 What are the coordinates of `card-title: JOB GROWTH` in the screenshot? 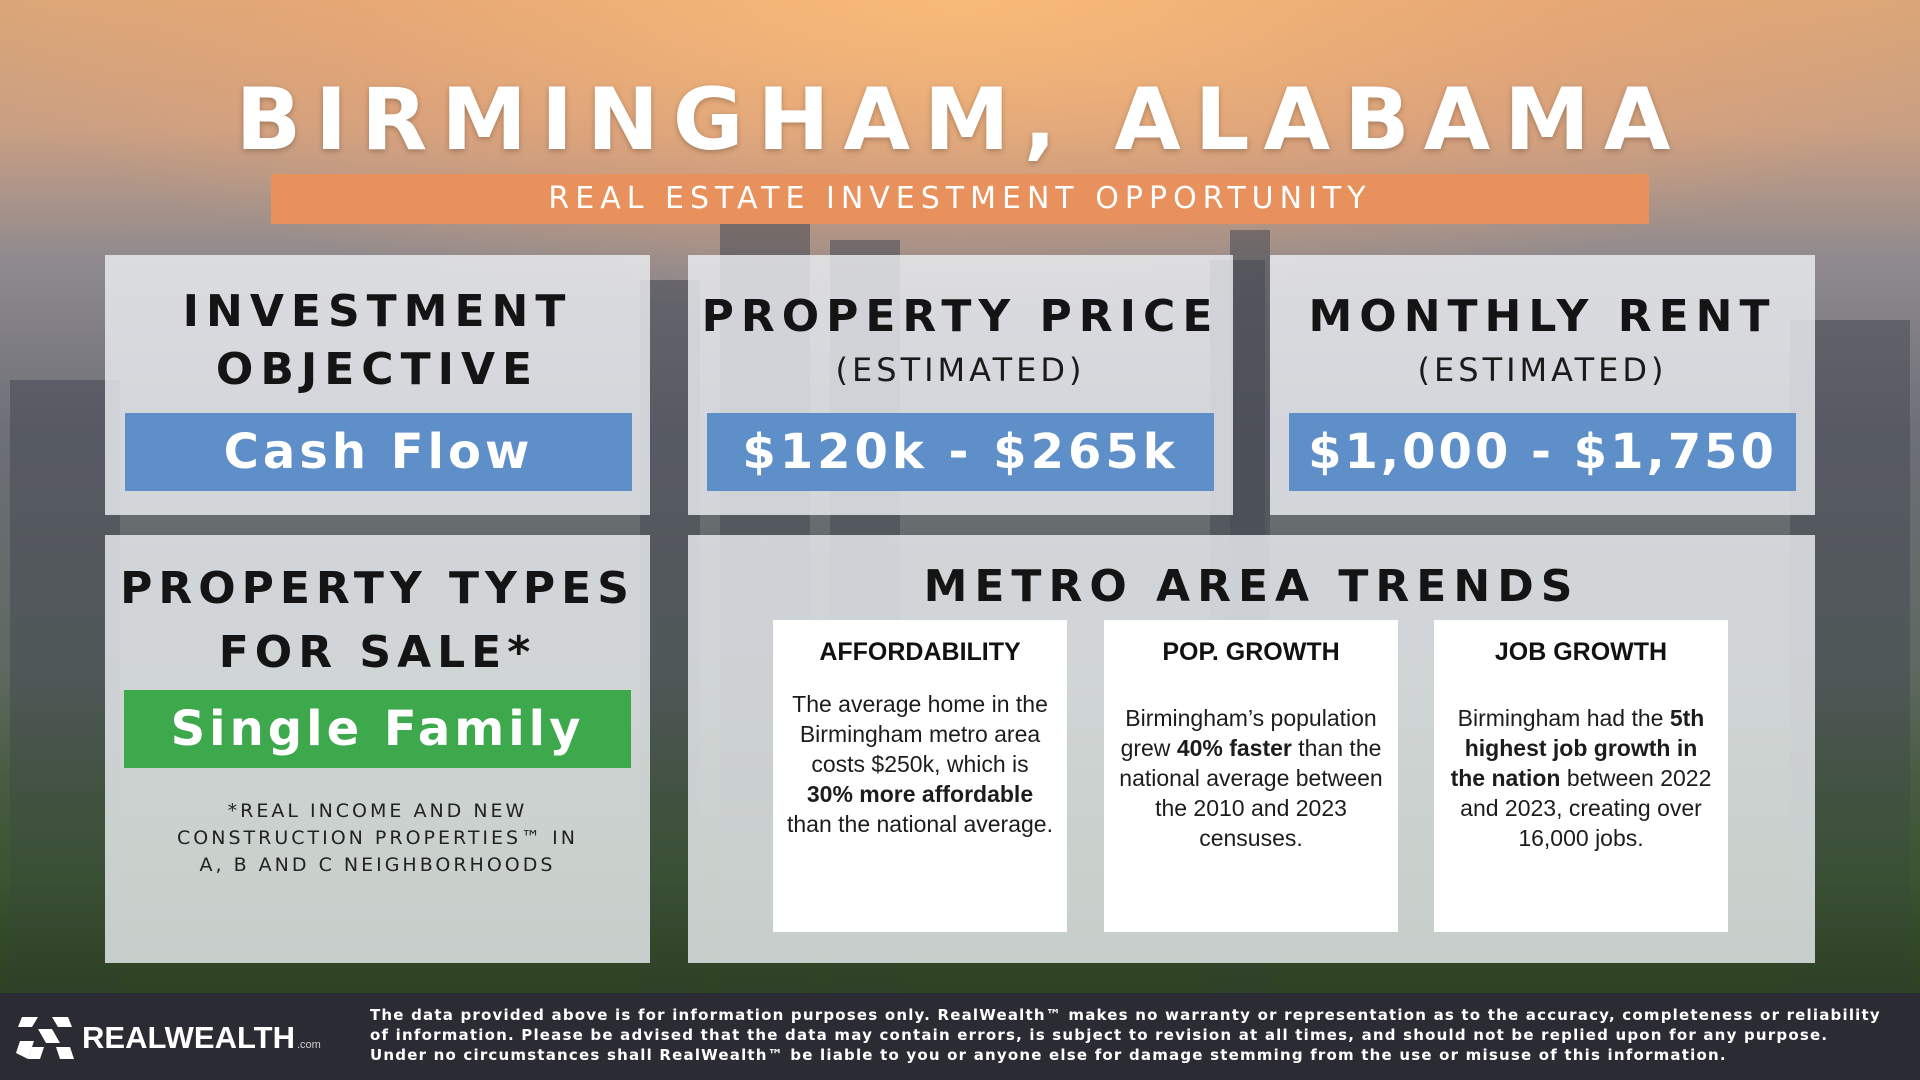 It's located at (1581, 652).